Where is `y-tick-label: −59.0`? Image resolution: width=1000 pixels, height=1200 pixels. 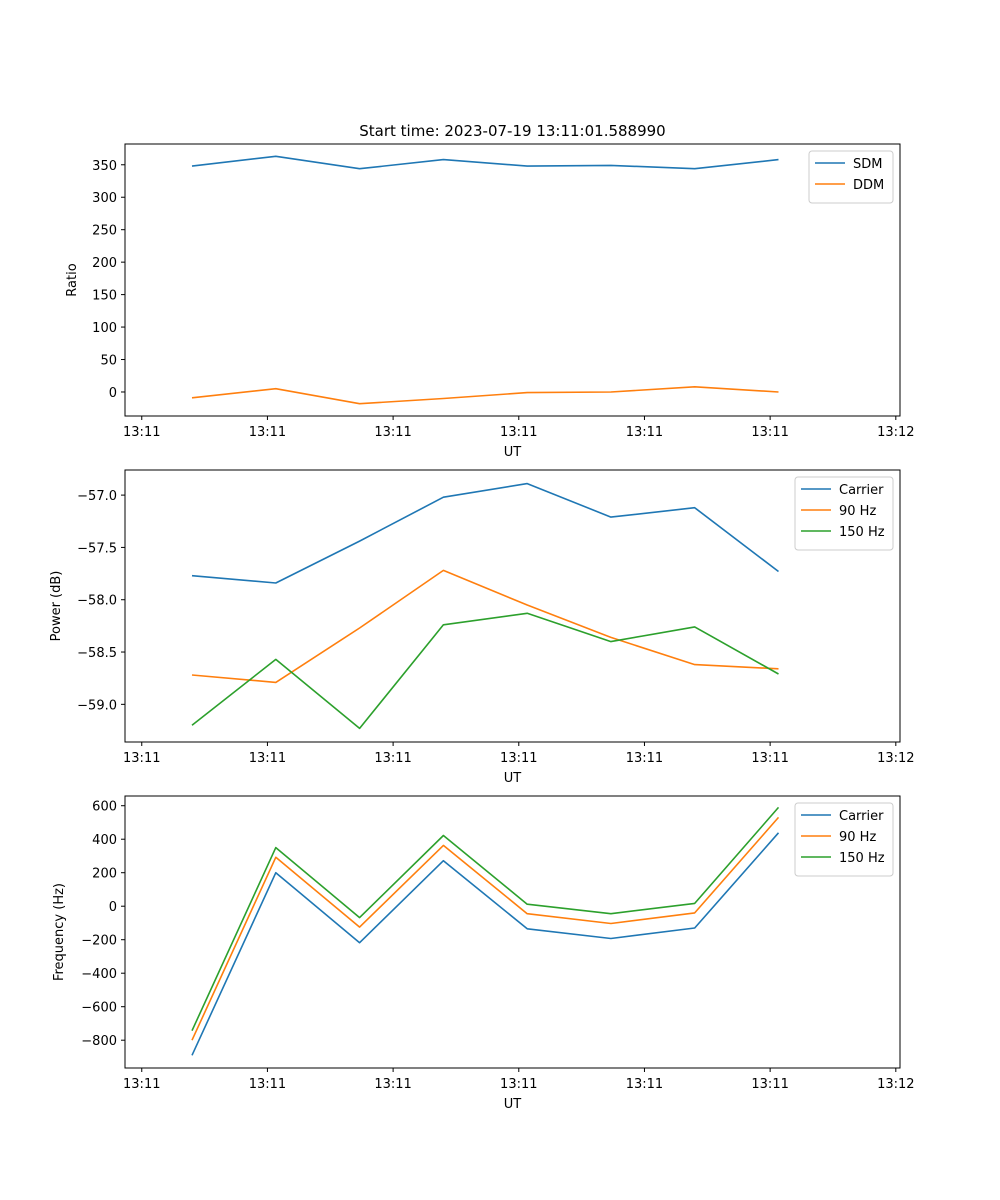 y-tick-label: −59.0 is located at coordinates (97, 705).